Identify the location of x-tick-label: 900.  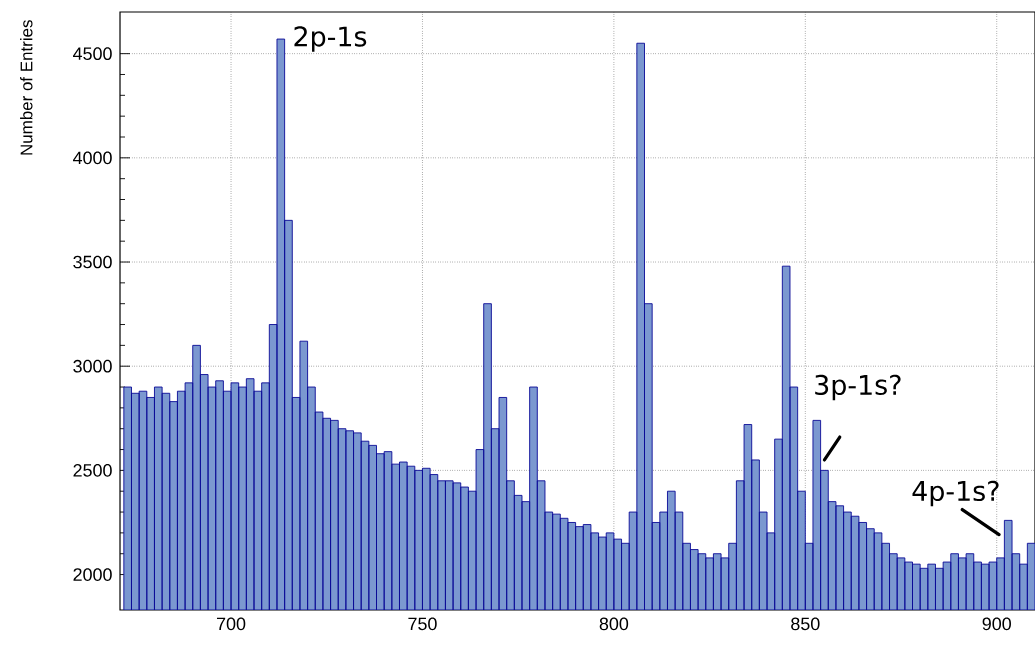
(996, 624).